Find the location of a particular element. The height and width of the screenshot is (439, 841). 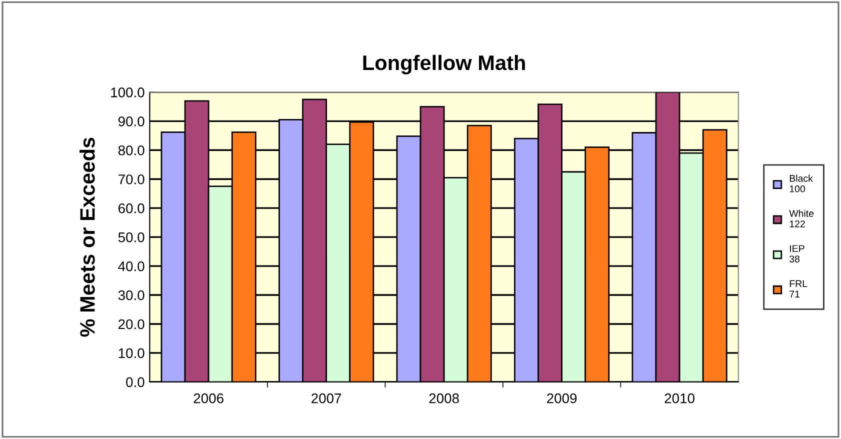

x-tick-label: 2006 is located at coordinates (209, 398).